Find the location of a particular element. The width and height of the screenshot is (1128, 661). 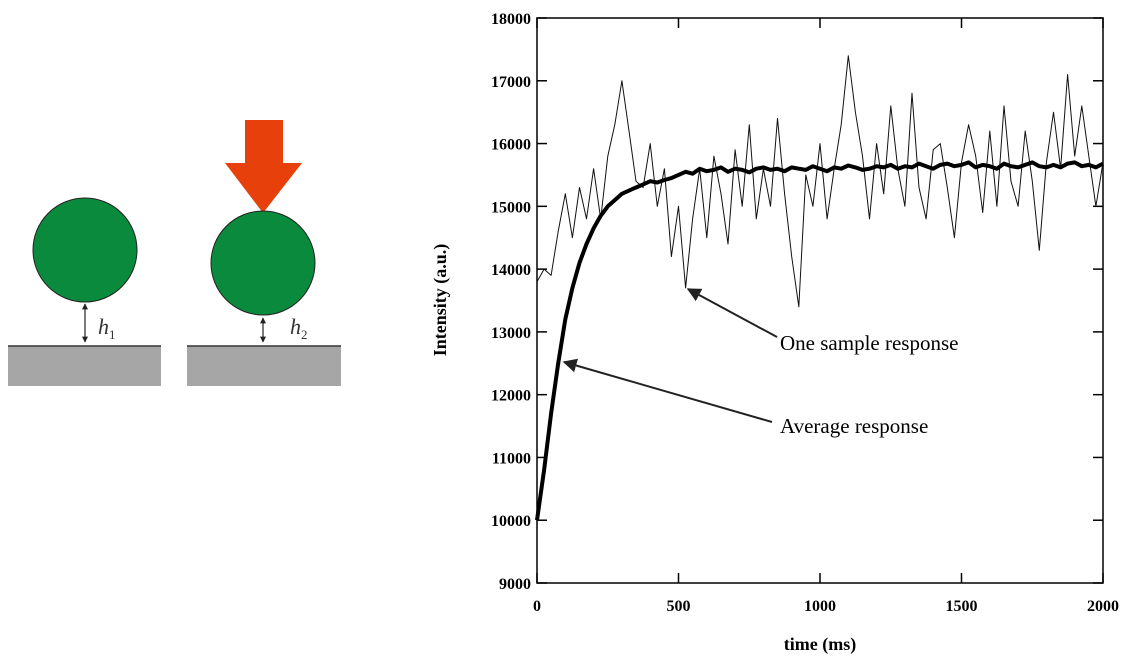

y-tick-label: 14000 is located at coordinates (511, 270).